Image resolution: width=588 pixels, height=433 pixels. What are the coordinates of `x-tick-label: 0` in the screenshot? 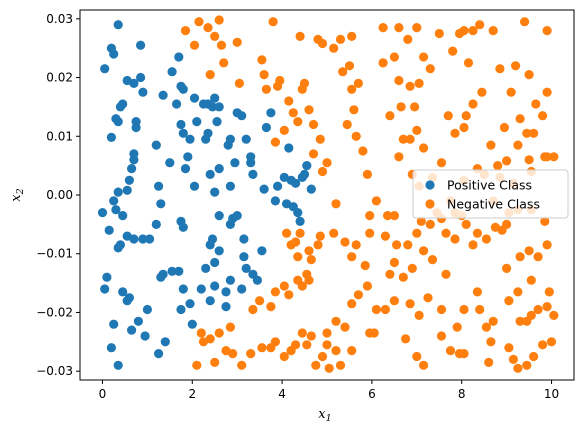 It's located at (103, 394).